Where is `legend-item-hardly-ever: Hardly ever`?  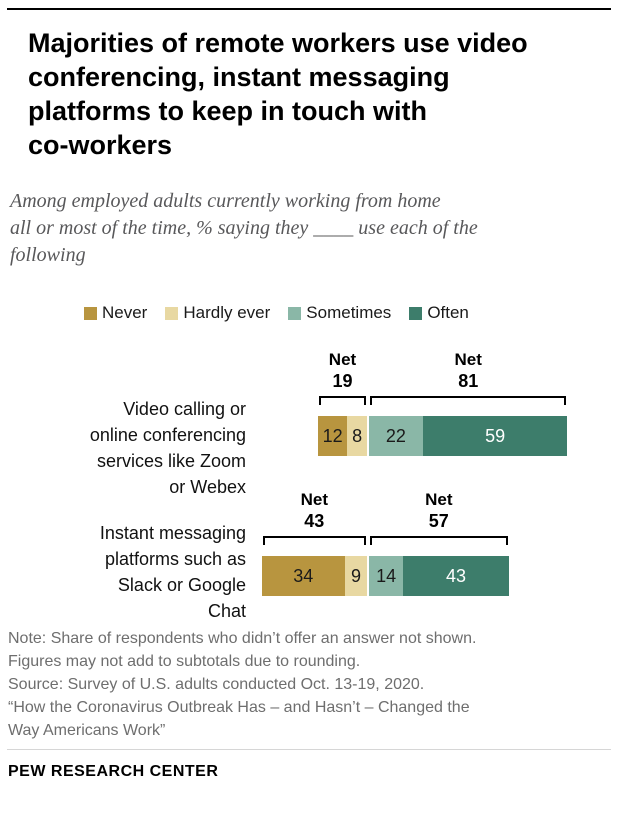
legend-item-hardly-ever: Hardly ever is located at coordinates (217, 313).